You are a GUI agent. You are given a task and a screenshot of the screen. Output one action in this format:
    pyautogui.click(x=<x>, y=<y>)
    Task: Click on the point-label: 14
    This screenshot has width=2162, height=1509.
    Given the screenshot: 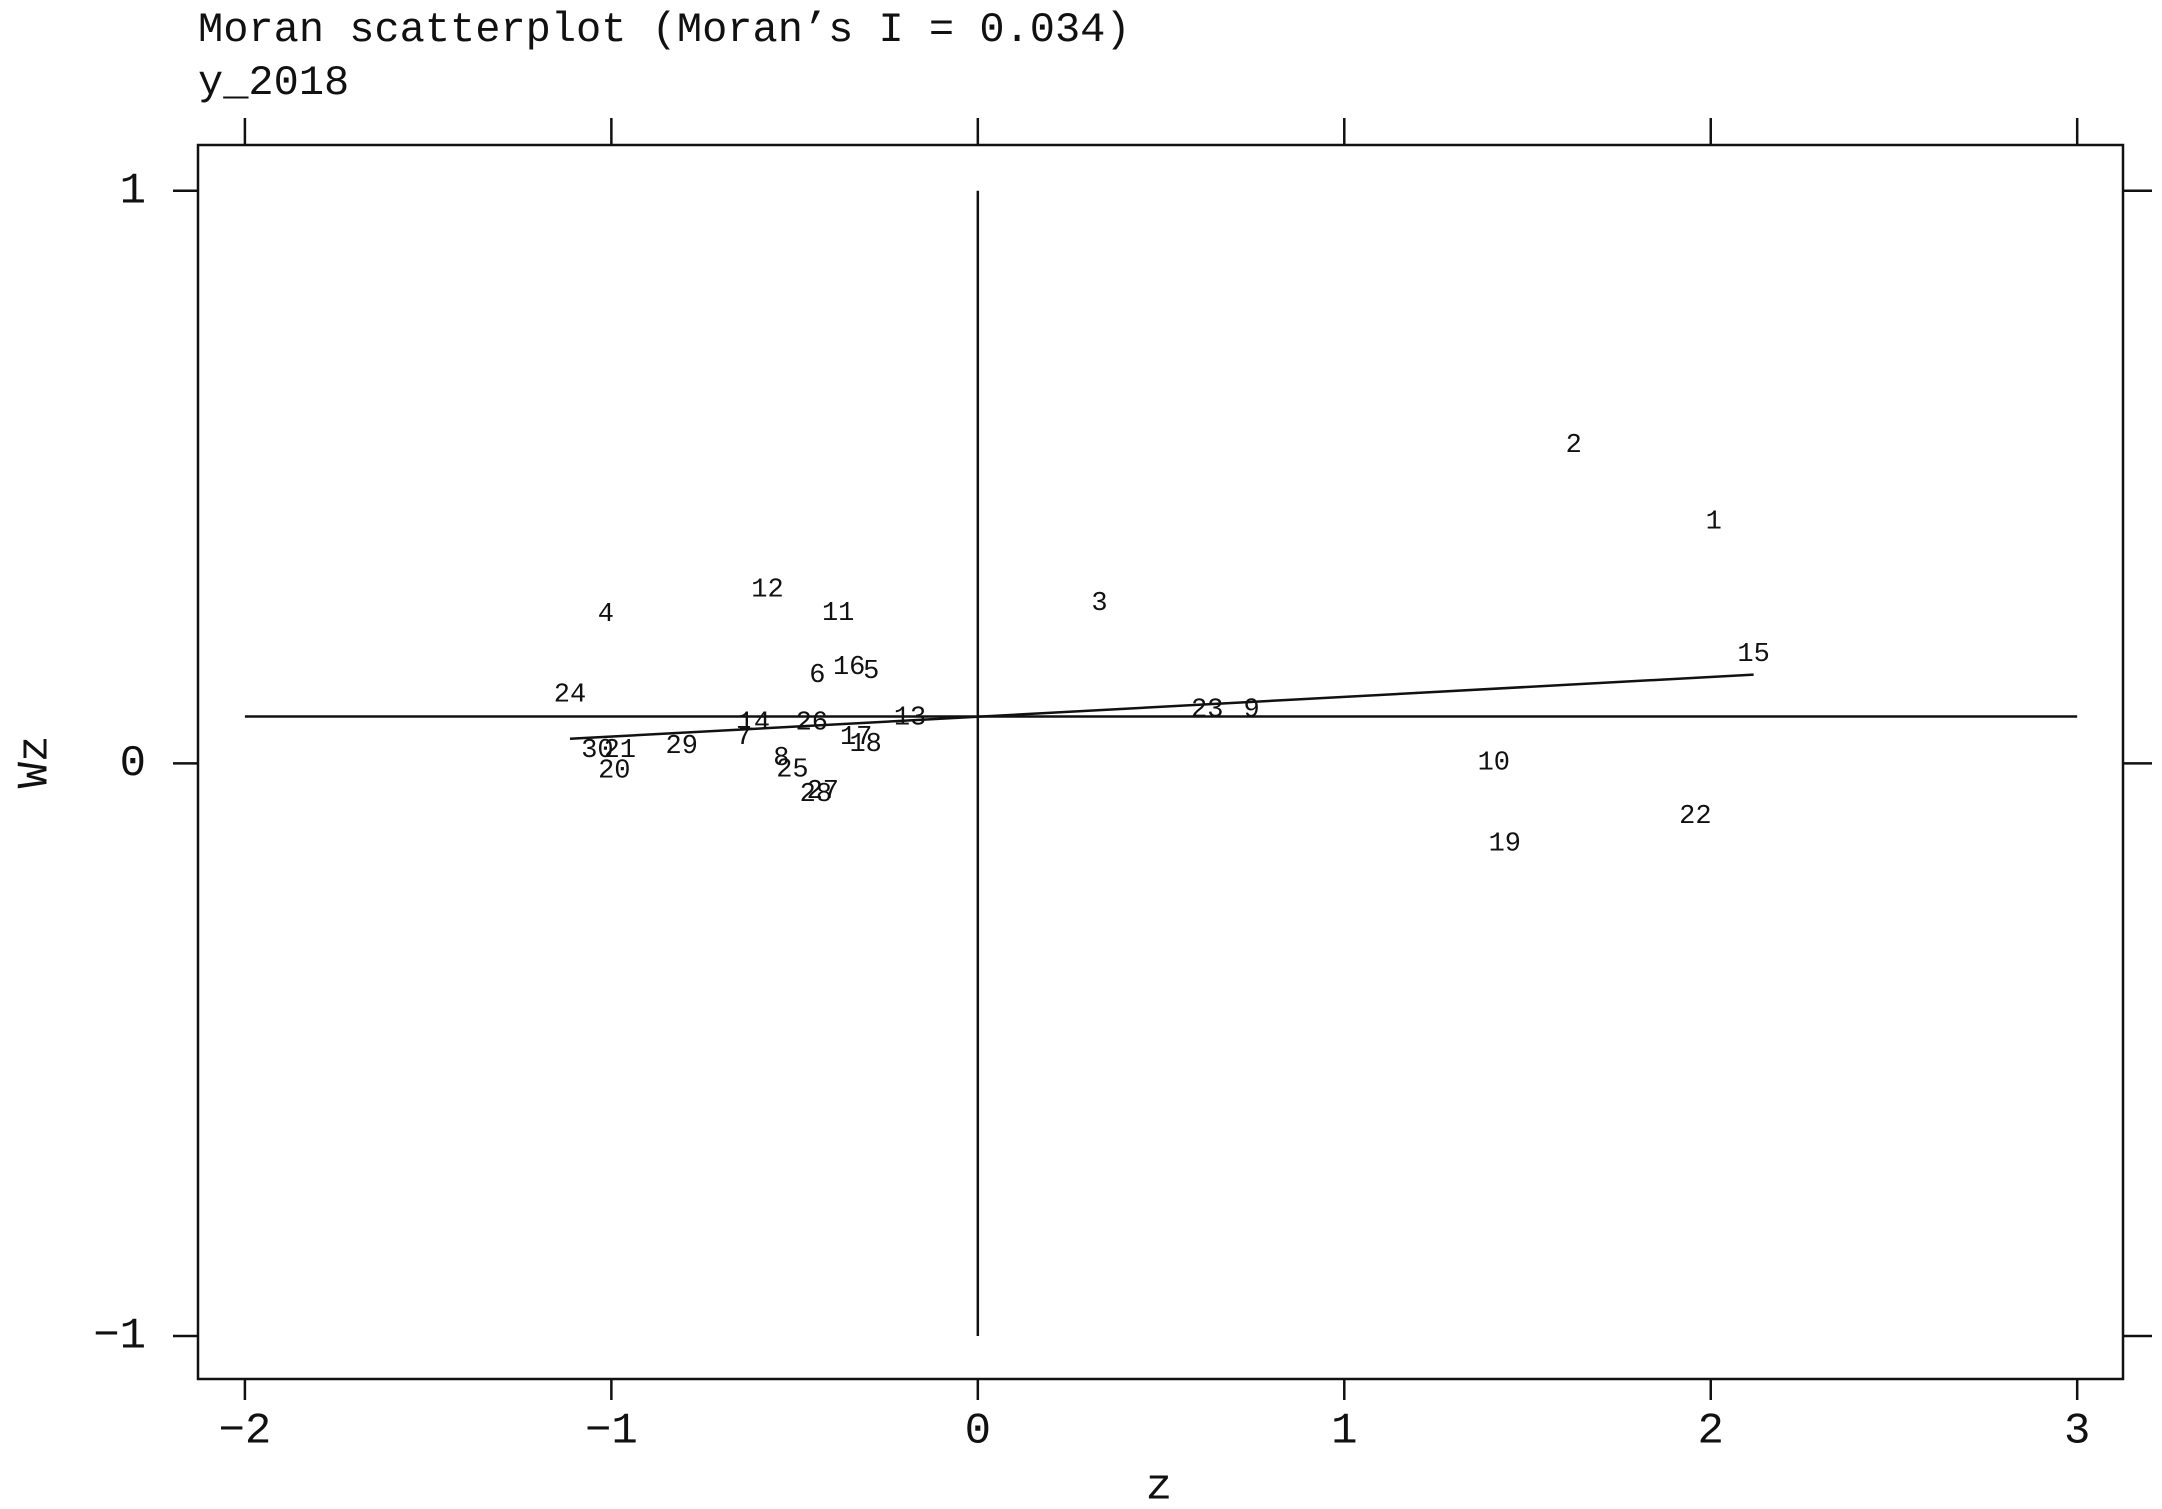 What is the action you would take?
    pyautogui.click(x=754, y=723)
    